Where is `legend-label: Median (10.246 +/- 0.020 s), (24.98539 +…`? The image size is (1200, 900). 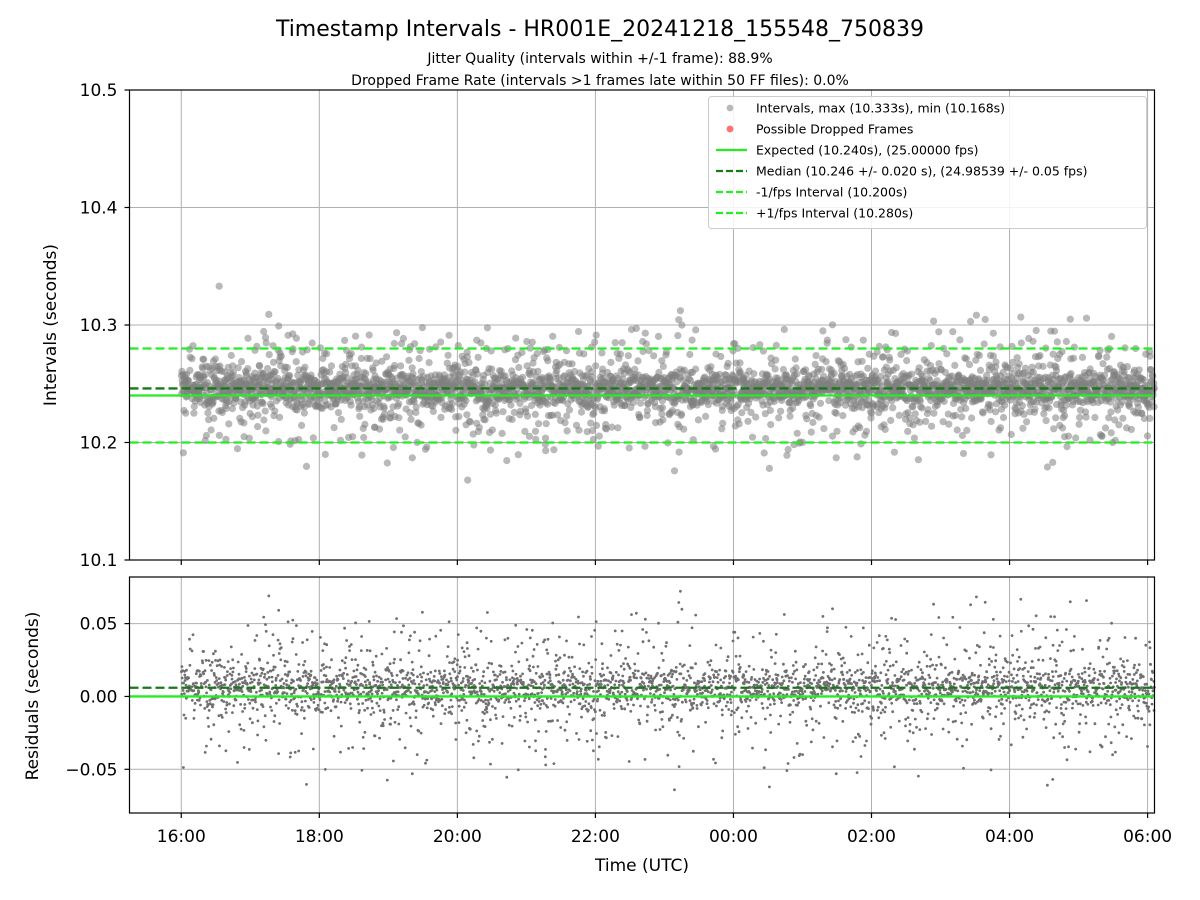
legend-label: Median (10.246 +/- 0.020 s), (24.98539 +… is located at coordinates (921, 171).